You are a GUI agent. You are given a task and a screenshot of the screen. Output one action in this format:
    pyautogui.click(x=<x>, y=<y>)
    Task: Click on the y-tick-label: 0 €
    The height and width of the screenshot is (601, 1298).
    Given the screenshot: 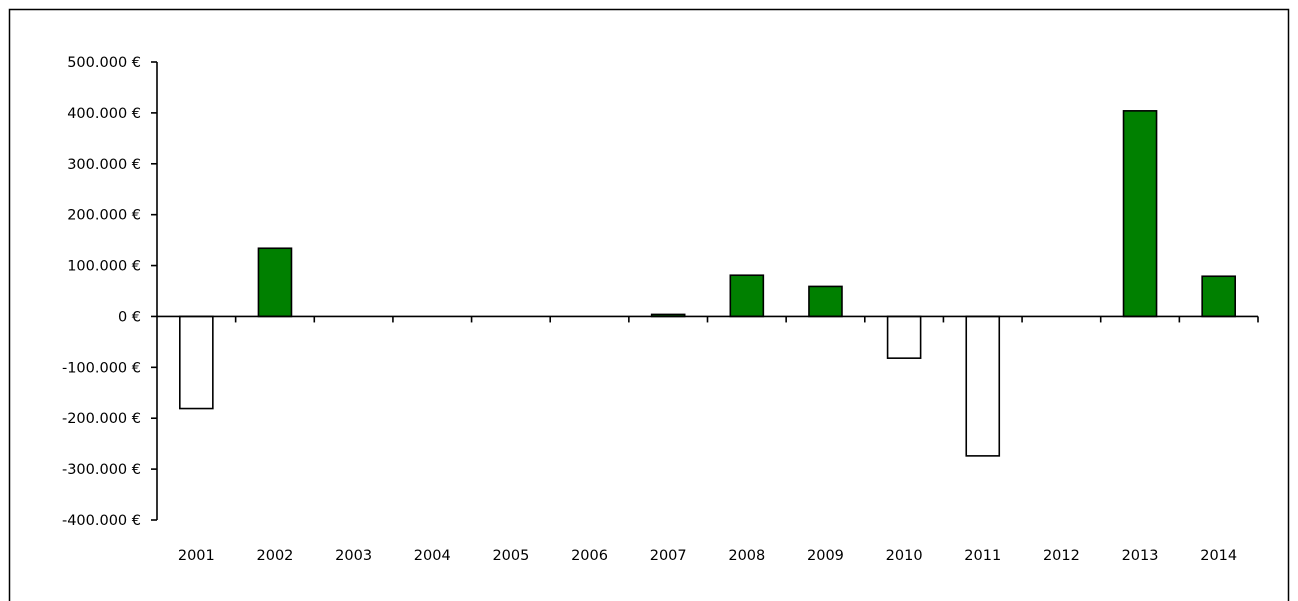 What is the action you would take?
    pyautogui.click(x=129, y=317)
    